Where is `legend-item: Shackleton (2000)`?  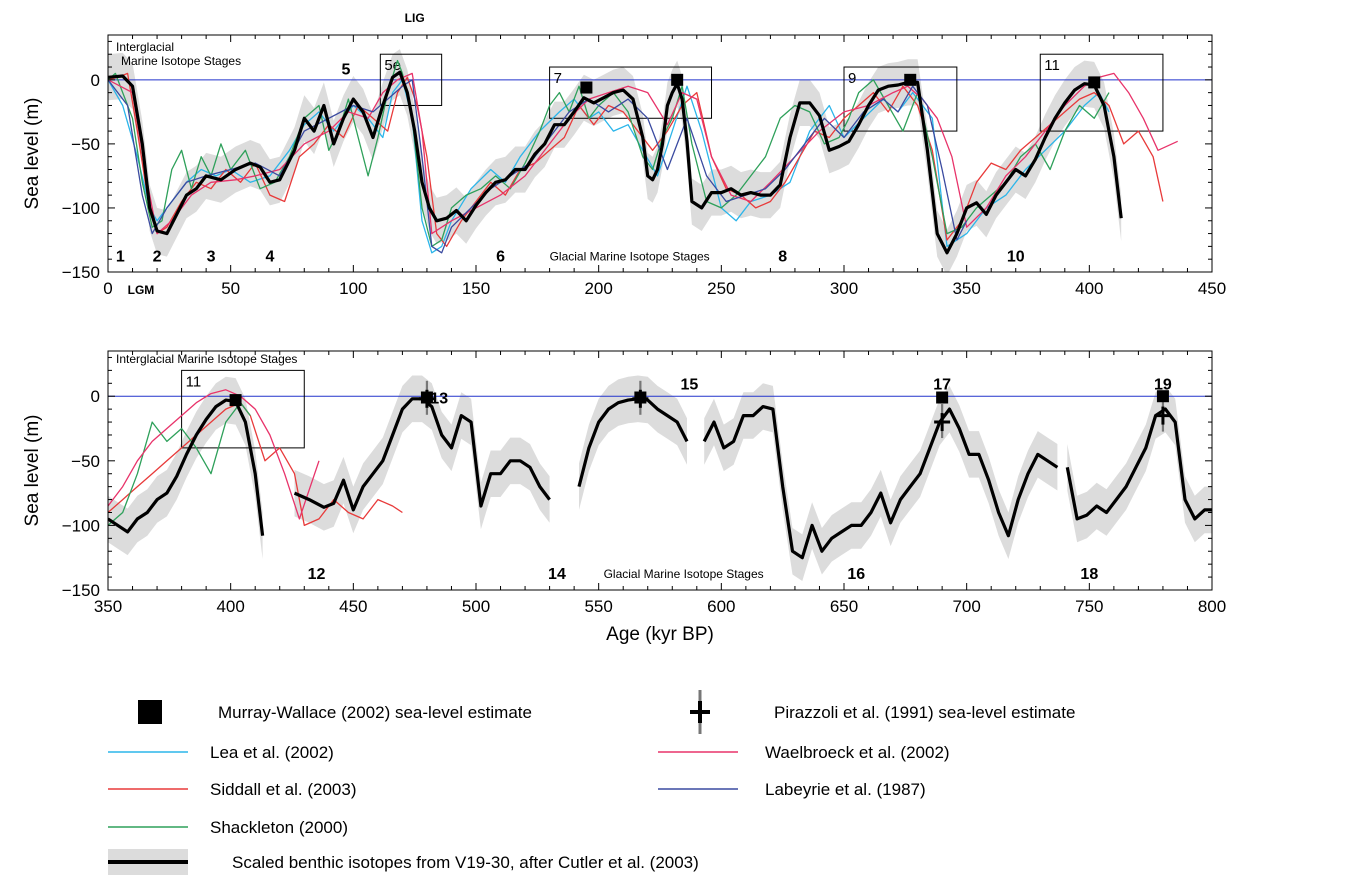 legend-item: Shackleton (2000) is located at coordinates (228, 827).